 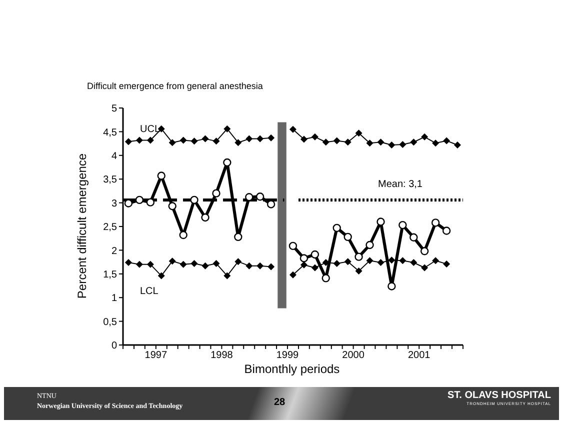 I want to click on y-tick-label: 2,5, so click(x=110, y=228).